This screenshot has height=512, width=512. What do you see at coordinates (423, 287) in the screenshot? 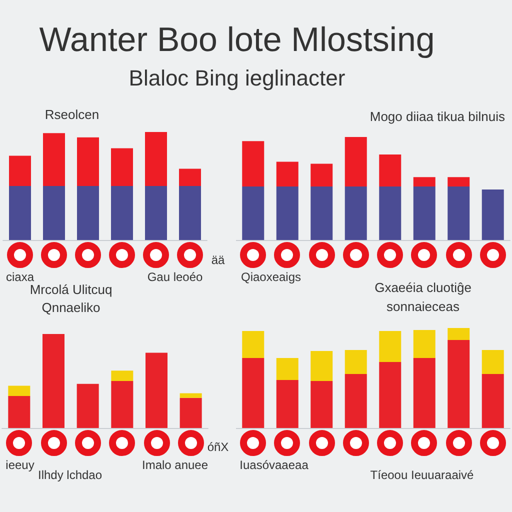
I see `chart-title: Gxaeéia cluotiĝe` at bounding box center [423, 287].